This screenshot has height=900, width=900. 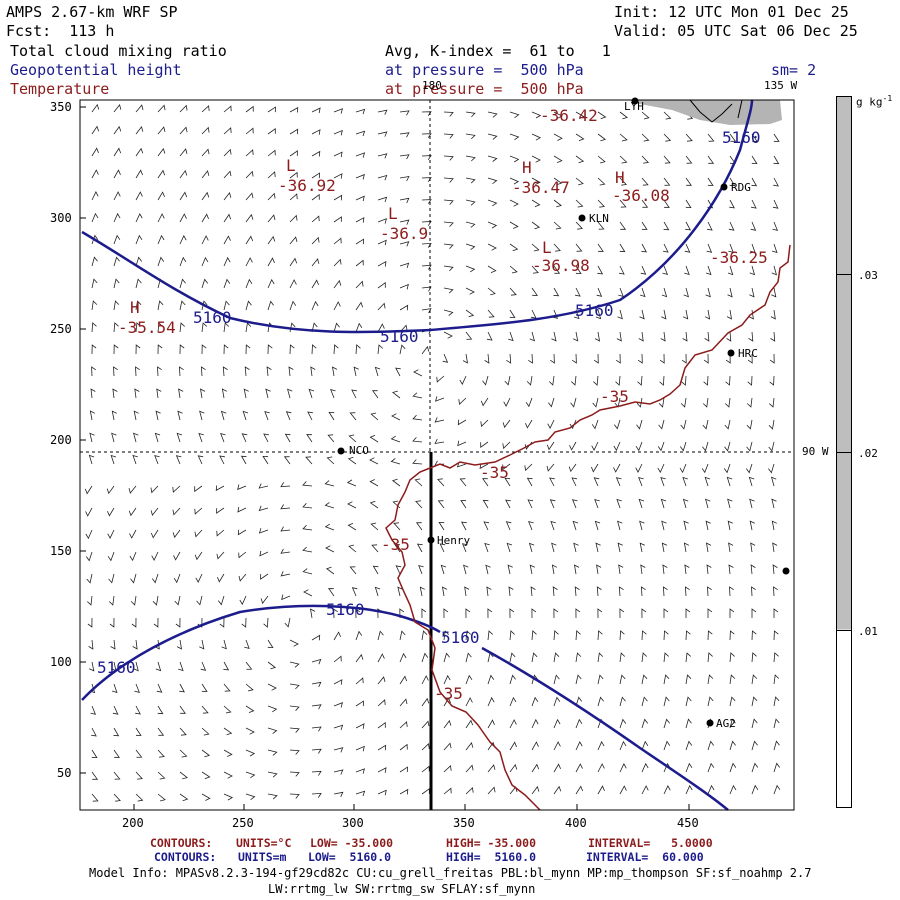 What do you see at coordinates (688, 823) in the screenshot?
I see `x-tick-label: 450` at bounding box center [688, 823].